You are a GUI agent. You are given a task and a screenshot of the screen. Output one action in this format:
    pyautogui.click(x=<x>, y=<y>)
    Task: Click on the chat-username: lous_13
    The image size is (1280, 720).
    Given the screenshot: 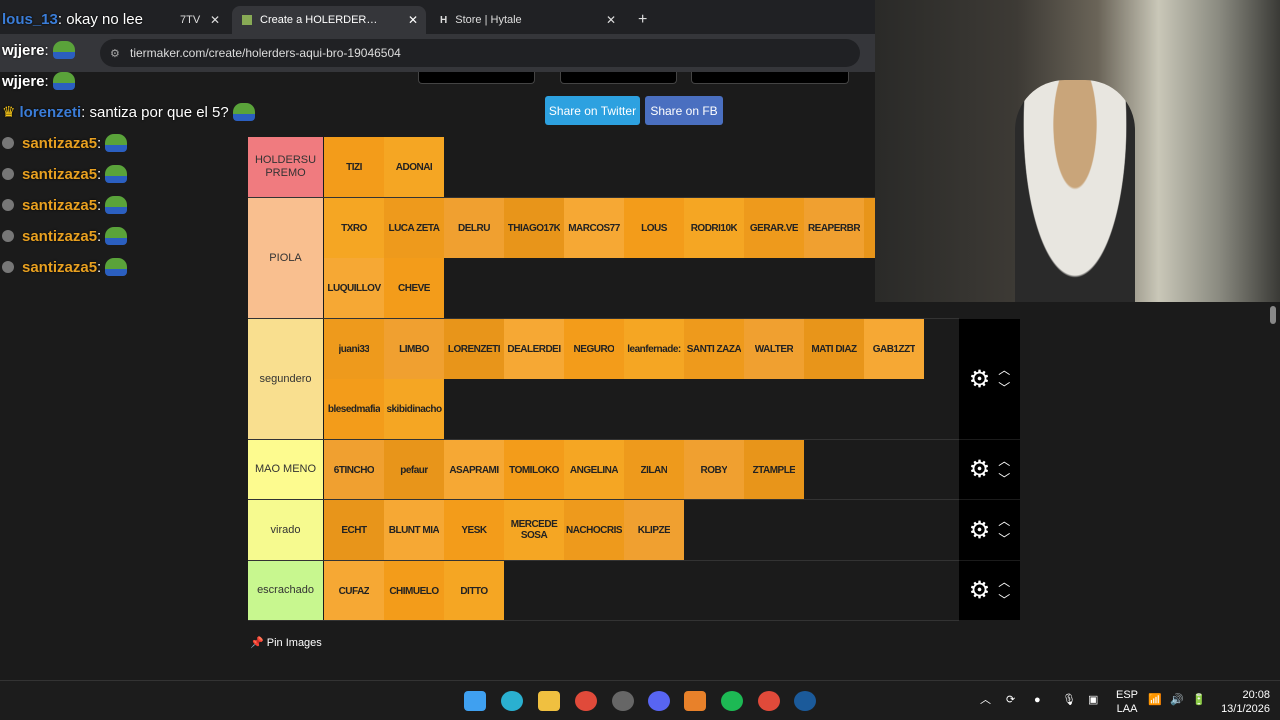 What is the action you would take?
    pyautogui.click(x=30, y=19)
    